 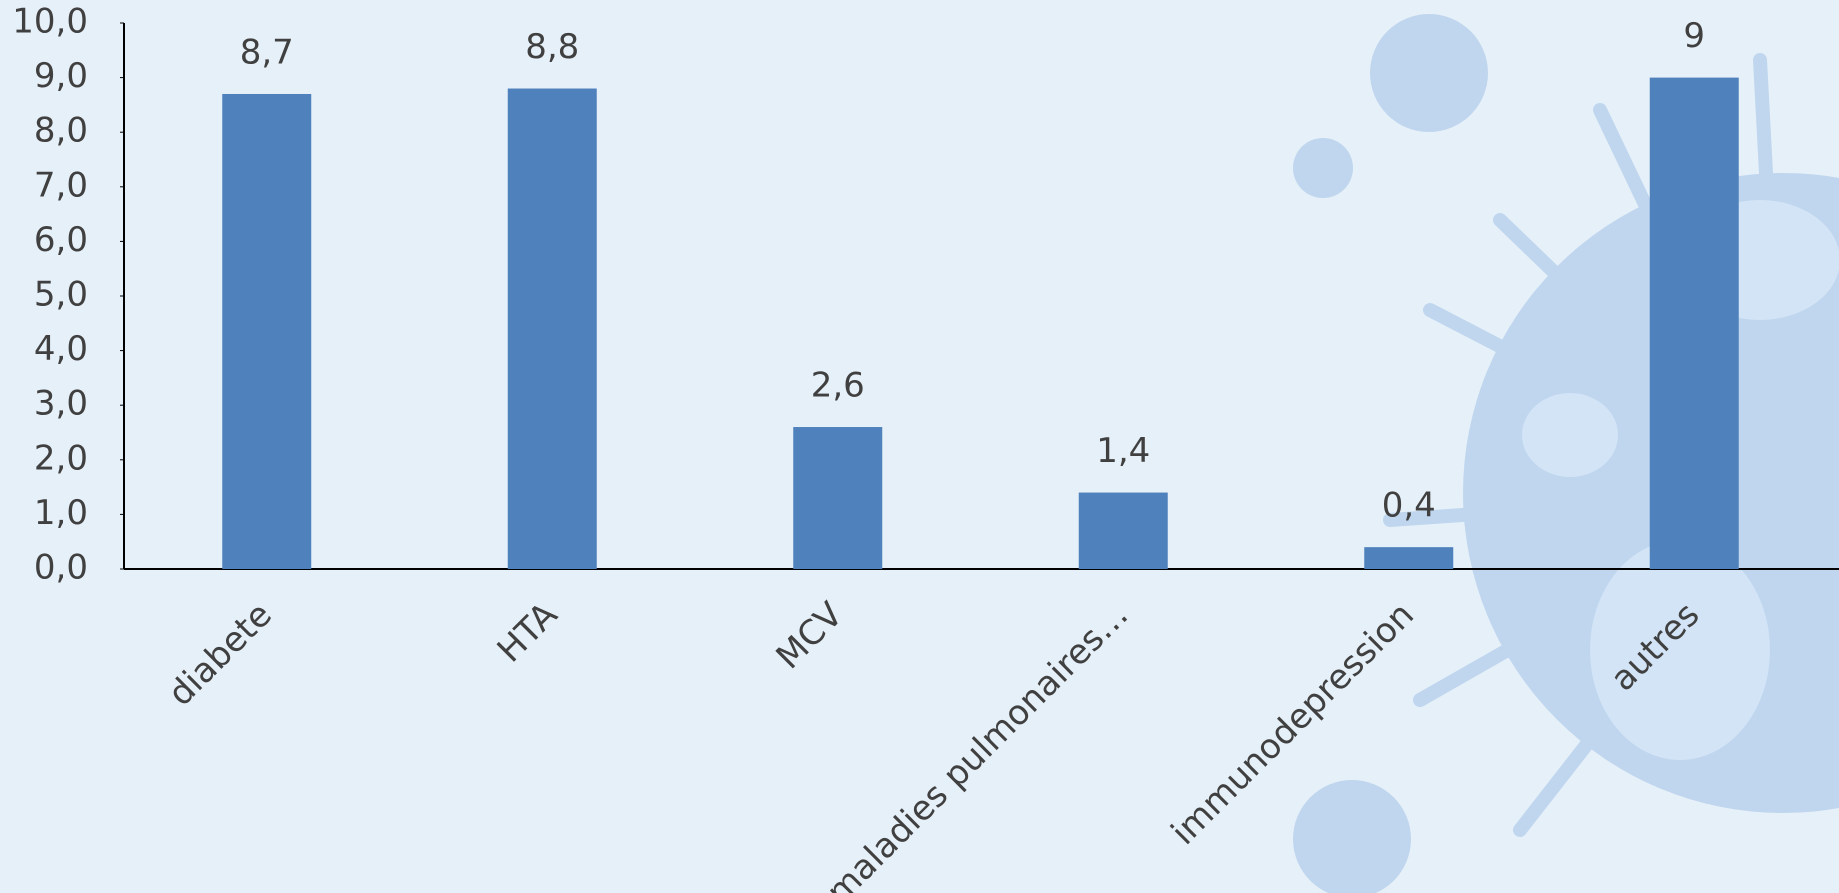 I want to click on value-label: 8,8, so click(x=552, y=47).